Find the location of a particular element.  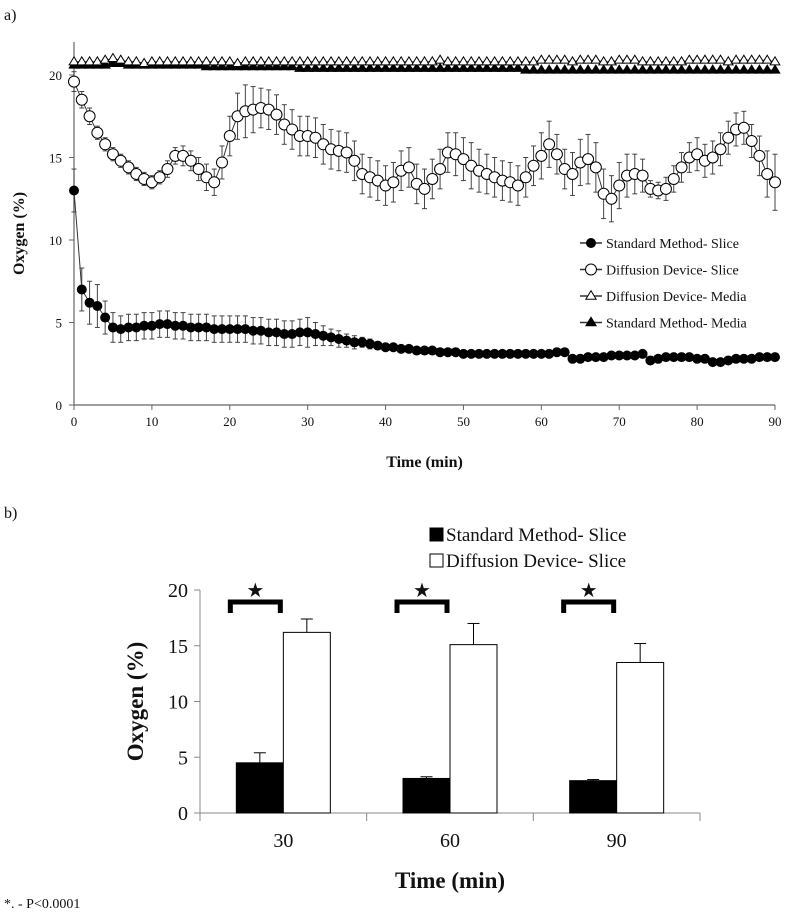

y-tick-label-a: 15 is located at coordinates (55, 158).